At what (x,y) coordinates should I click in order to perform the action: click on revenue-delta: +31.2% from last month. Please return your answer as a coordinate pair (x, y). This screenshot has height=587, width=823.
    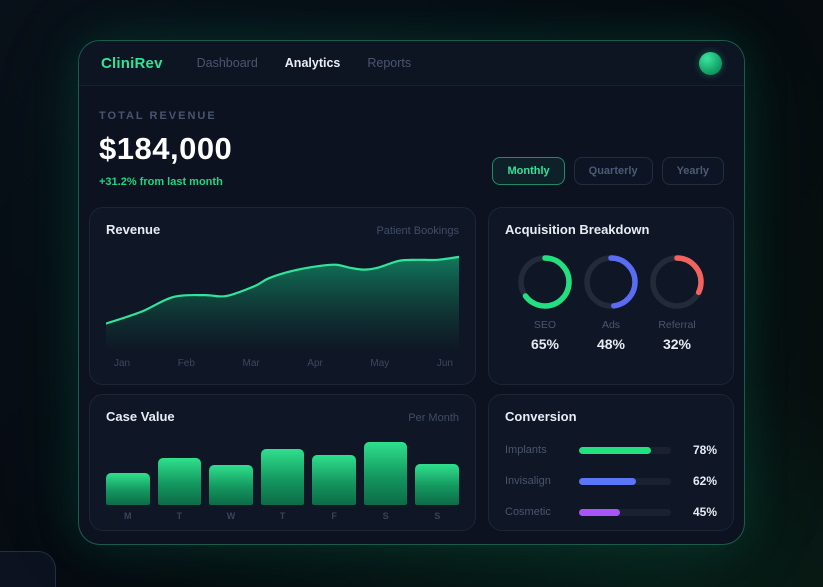
    Looking at the image, I should click on (161, 182).